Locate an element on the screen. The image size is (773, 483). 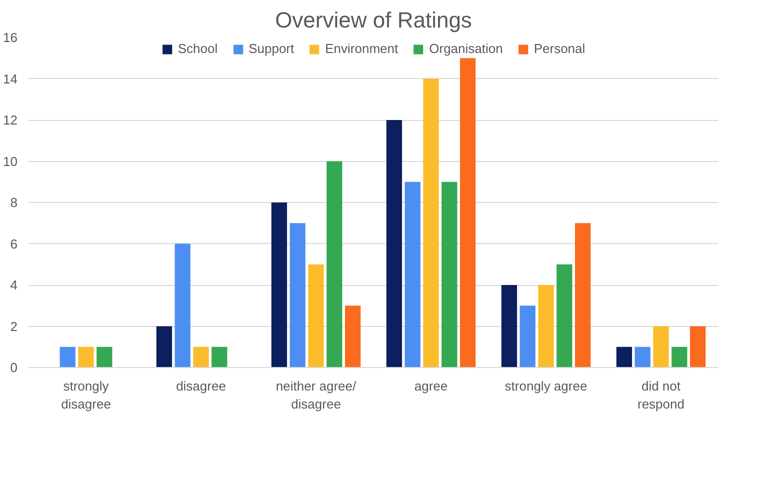
x-tick-label: strongly disagree is located at coordinates (86, 395).